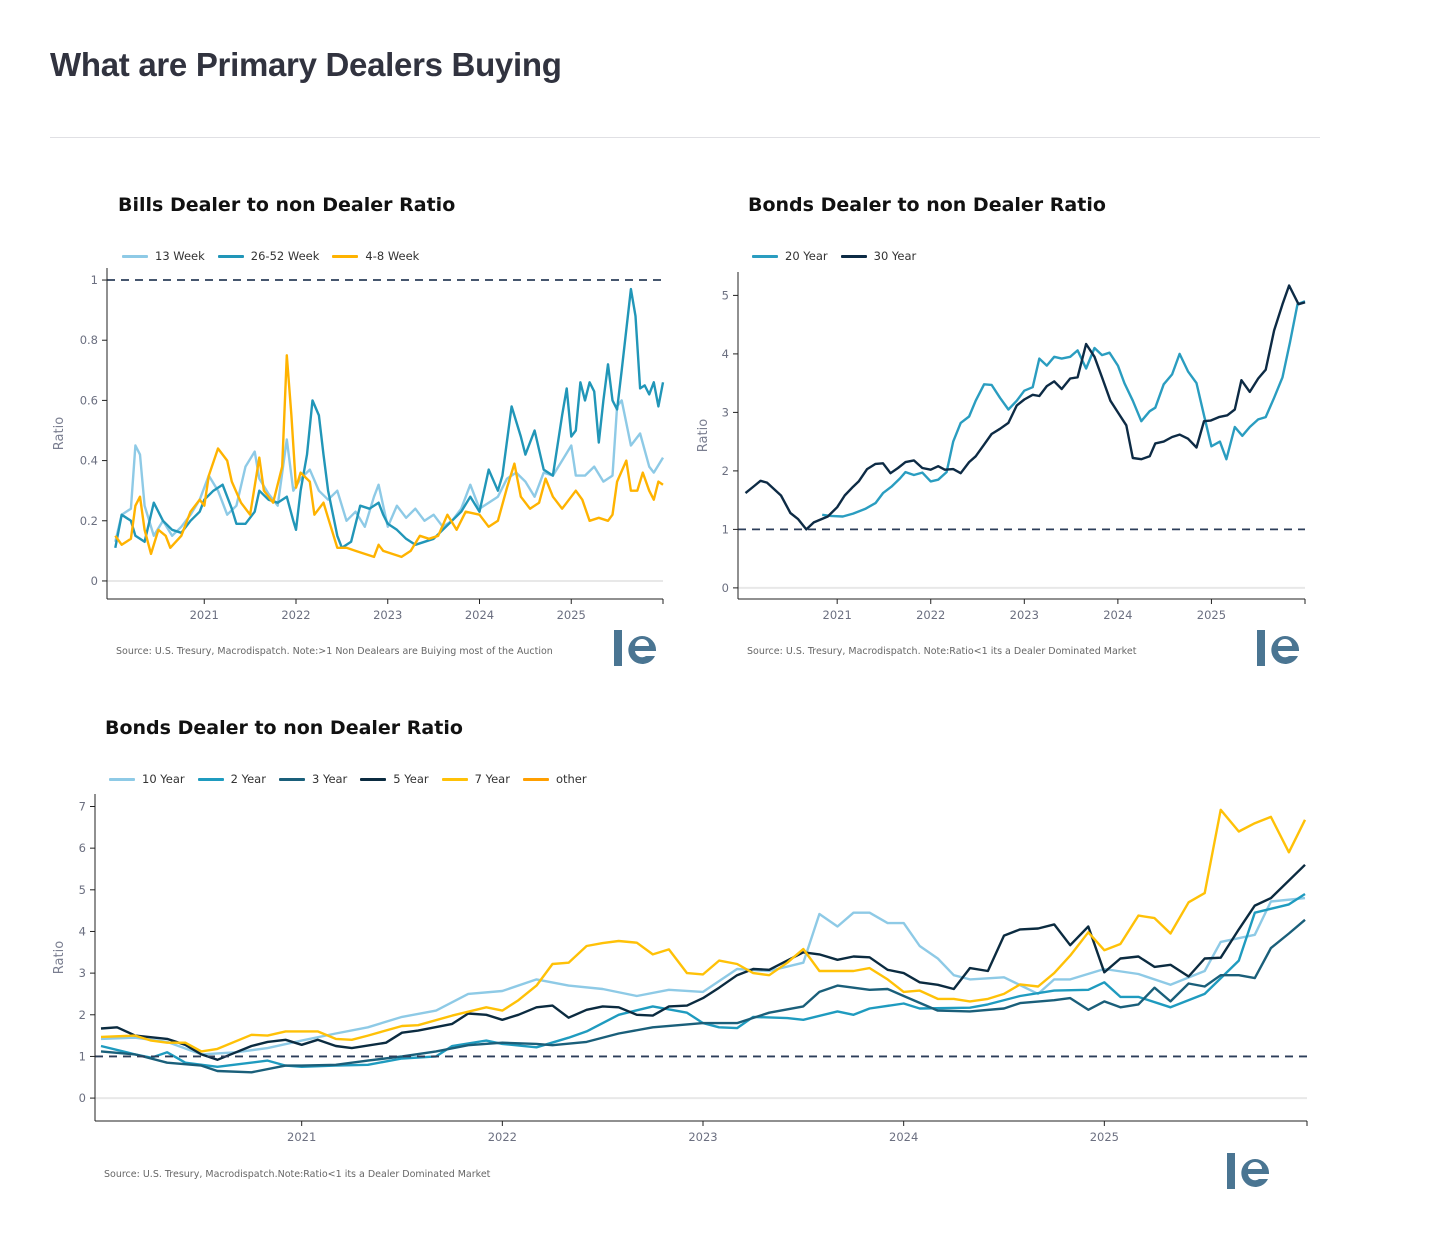 This screenshot has width=1444, height=1248. What do you see at coordinates (479, 615) in the screenshot?
I see `bills-x-tick-label: 2024` at bounding box center [479, 615].